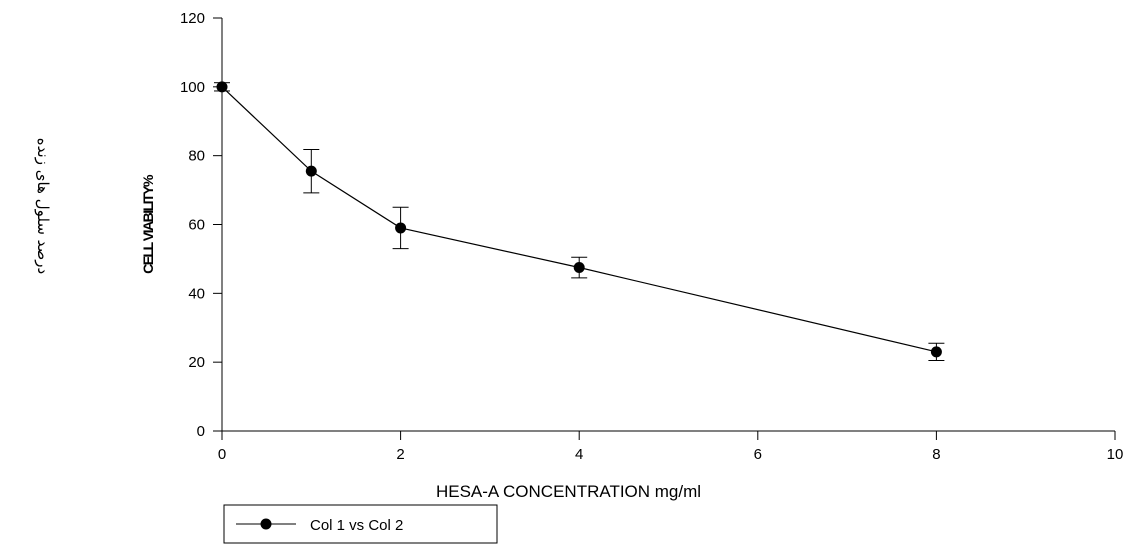 This screenshot has height=544, width=1135. I want to click on x-tick-label: 10, so click(1115, 454).